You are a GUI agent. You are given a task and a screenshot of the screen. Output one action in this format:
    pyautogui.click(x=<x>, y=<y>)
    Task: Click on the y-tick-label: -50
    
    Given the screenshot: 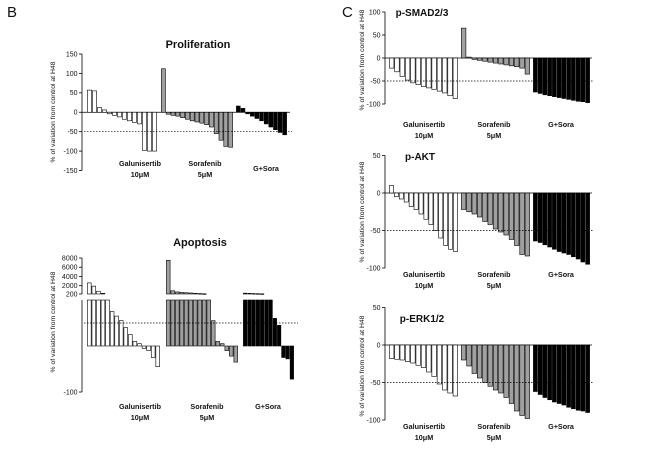 What is the action you would take?
    pyautogui.click(x=375, y=231)
    